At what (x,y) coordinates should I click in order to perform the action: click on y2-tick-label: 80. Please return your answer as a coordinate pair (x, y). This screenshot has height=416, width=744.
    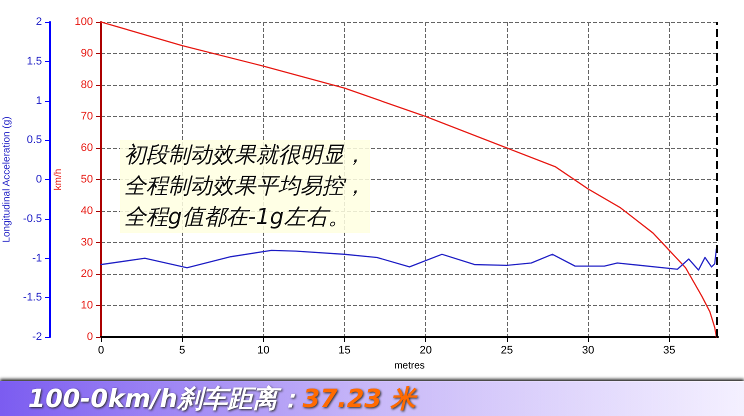
    Looking at the image, I should click on (86, 85).